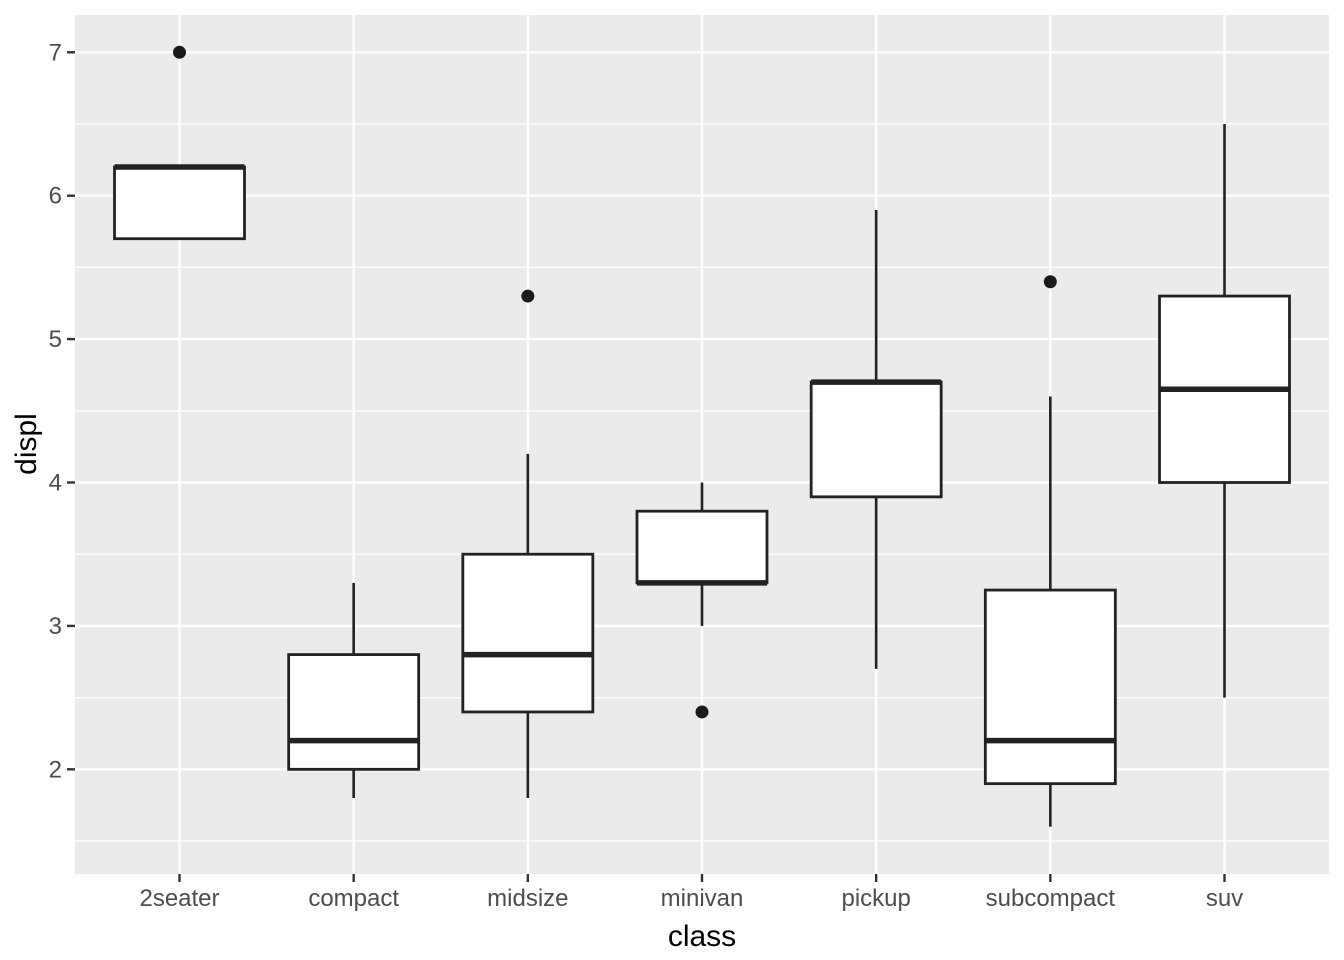 This screenshot has height=960, width=1344. Describe the element at coordinates (55, 626) in the screenshot. I see `y-tick-label-3: 3` at that location.